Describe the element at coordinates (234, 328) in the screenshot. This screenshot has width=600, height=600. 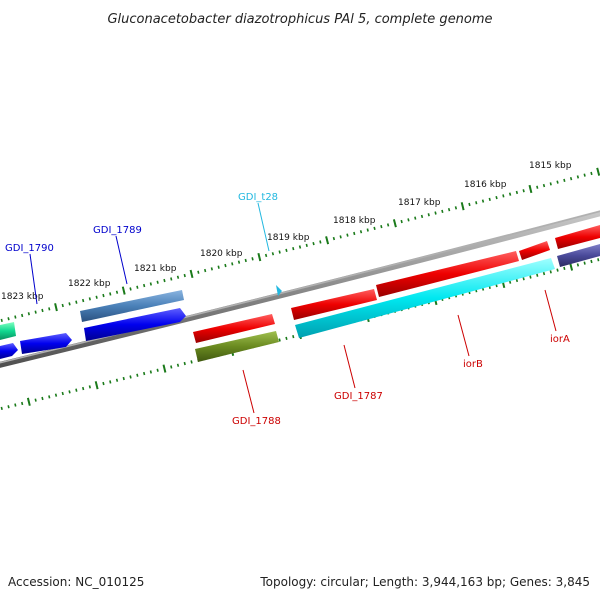
I see `feature-gdi-1788-red` at that location.